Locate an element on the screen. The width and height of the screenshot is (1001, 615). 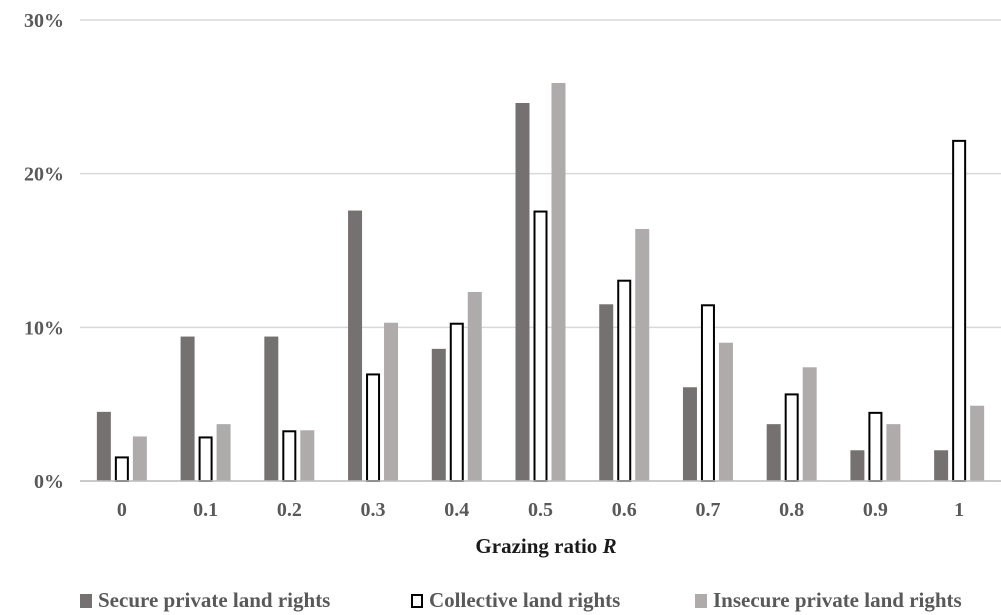
x-tick-label: 0.1 is located at coordinates (205, 510).